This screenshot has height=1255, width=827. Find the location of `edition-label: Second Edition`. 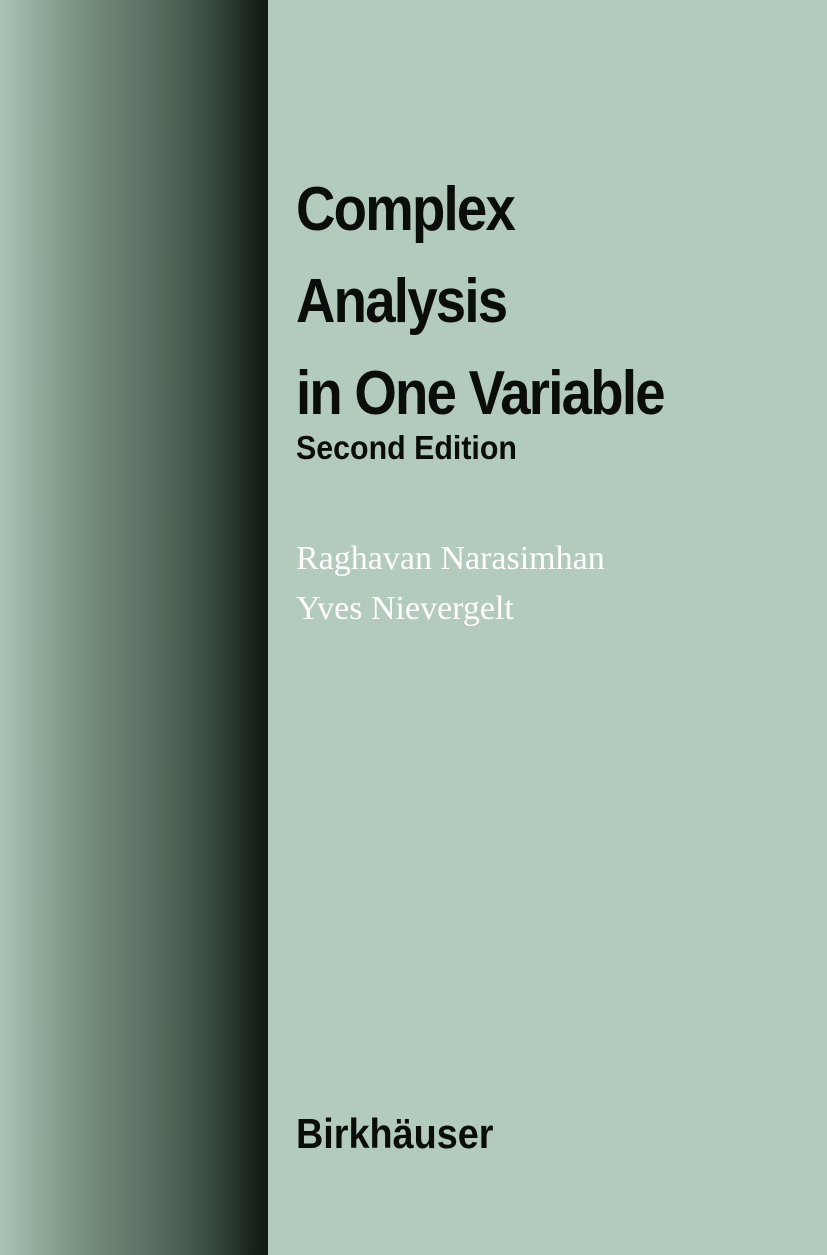

edition-label: Second Edition is located at coordinates (406, 447).